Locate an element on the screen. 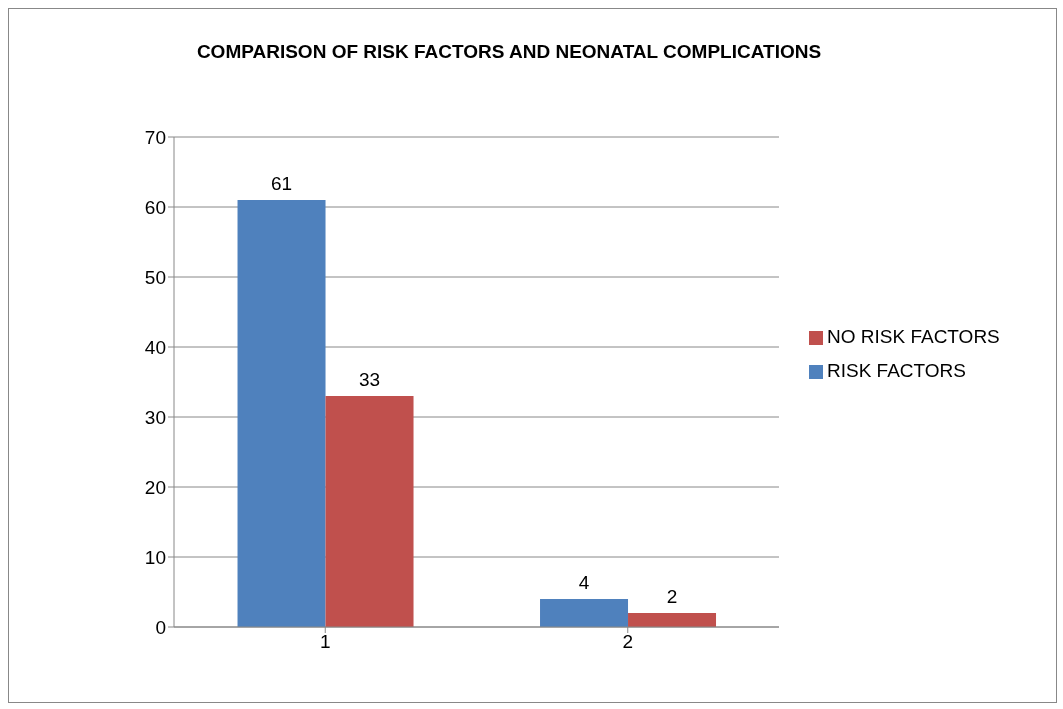 The height and width of the screenshot is (709, 1063). y-tick-label: 0 is located at coordinates (160, 627).